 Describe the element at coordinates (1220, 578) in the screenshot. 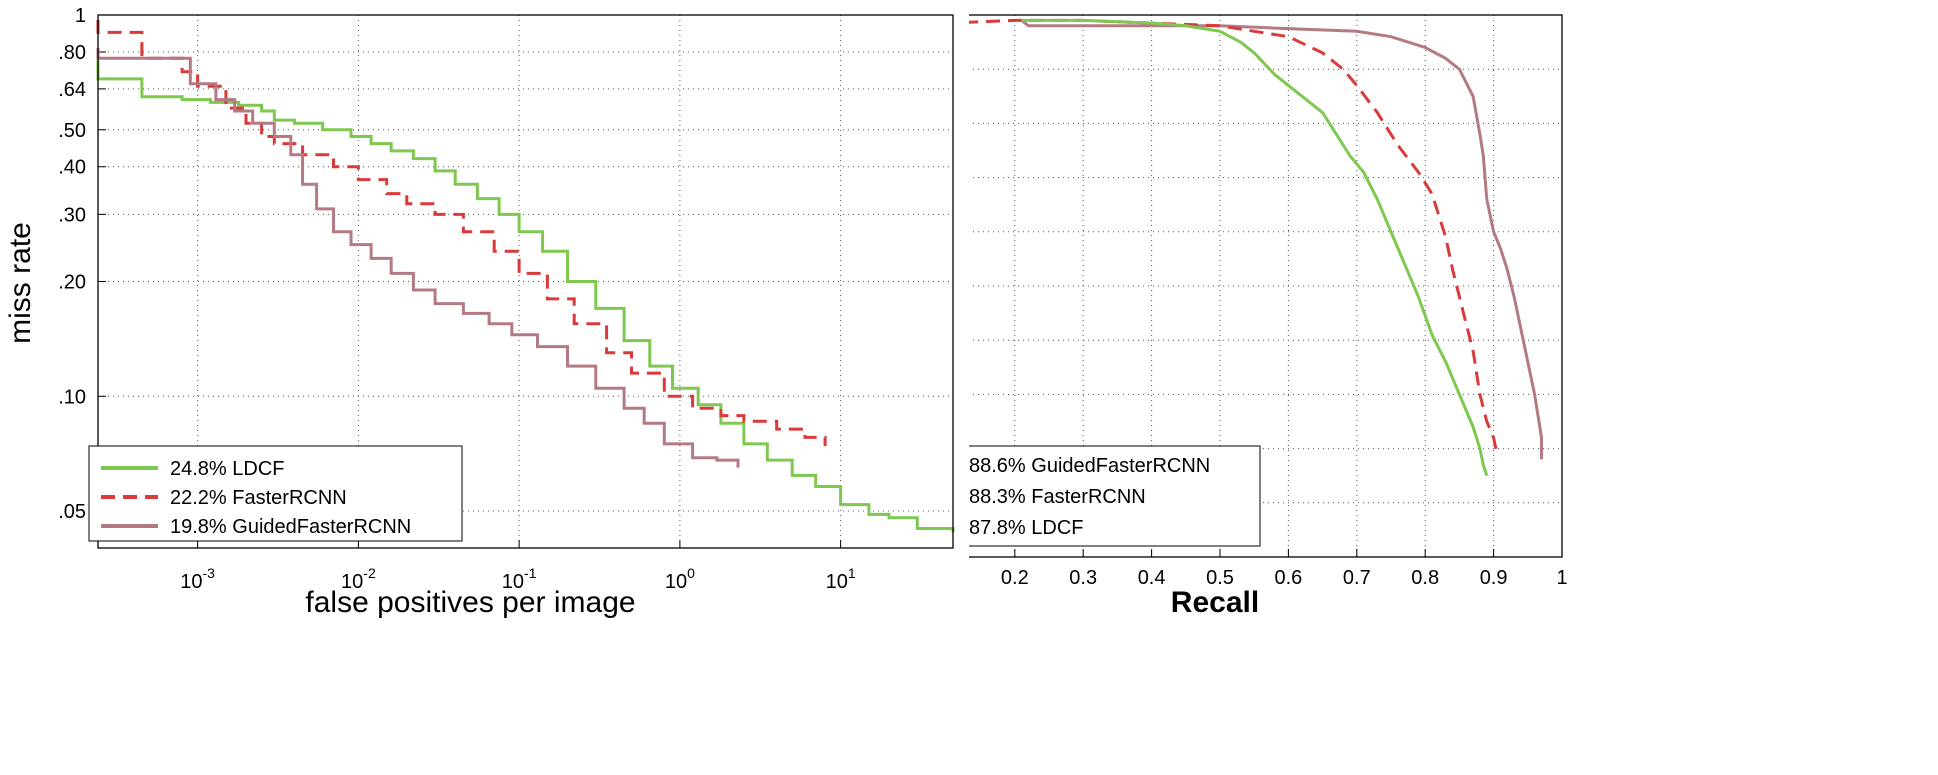

I see `x-tick-label: 0.5` at that location.